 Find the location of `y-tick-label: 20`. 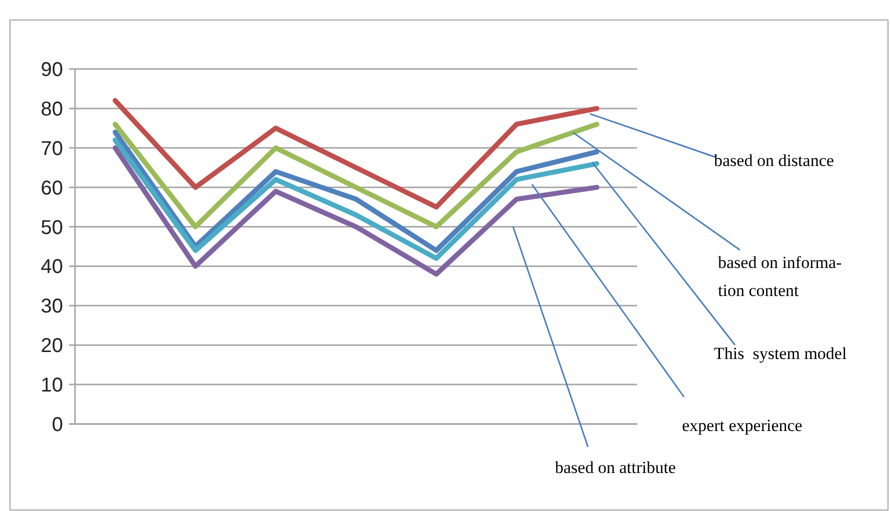

y-tick-label: 20 is located at coordinates (51, 346).